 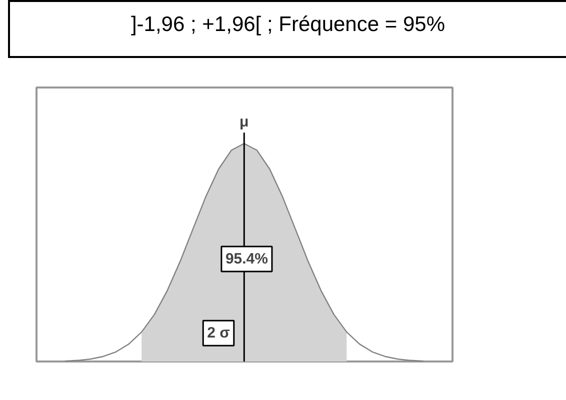 I want to click on chart-title: ]-1,96 ; +1,96[ ; Fréquence = 95%, so click(x=288, y=25).